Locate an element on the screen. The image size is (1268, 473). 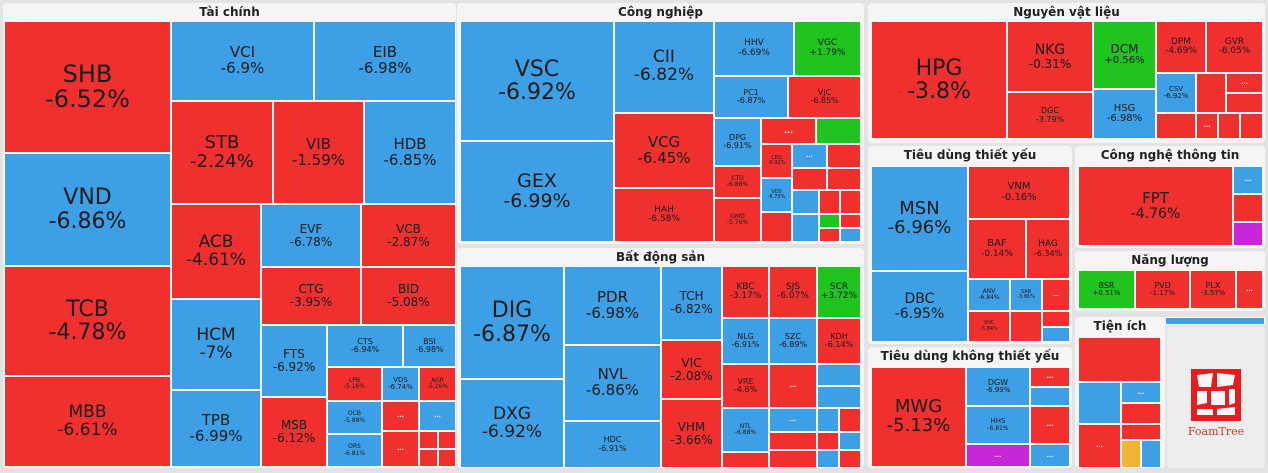
stock-tile: FTS -6.92% is located at coordinates (294, 361).